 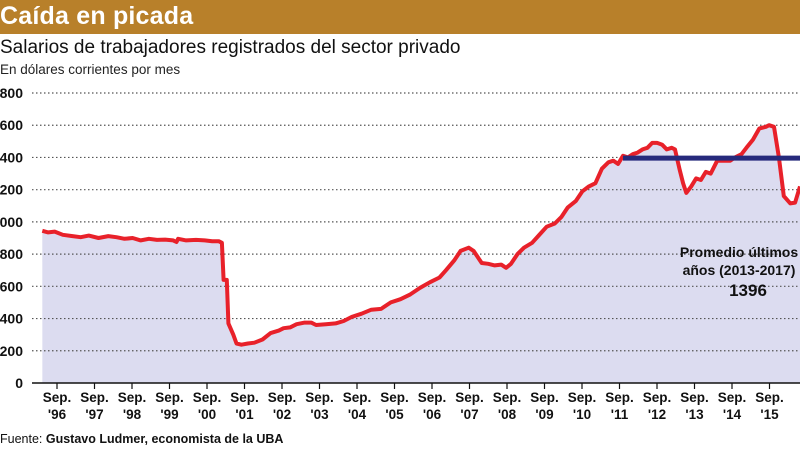 What do you see at coordinates (19, 383) in the screenshot?
I see `y-tick-label: 0` at bounding box center [19, 383].